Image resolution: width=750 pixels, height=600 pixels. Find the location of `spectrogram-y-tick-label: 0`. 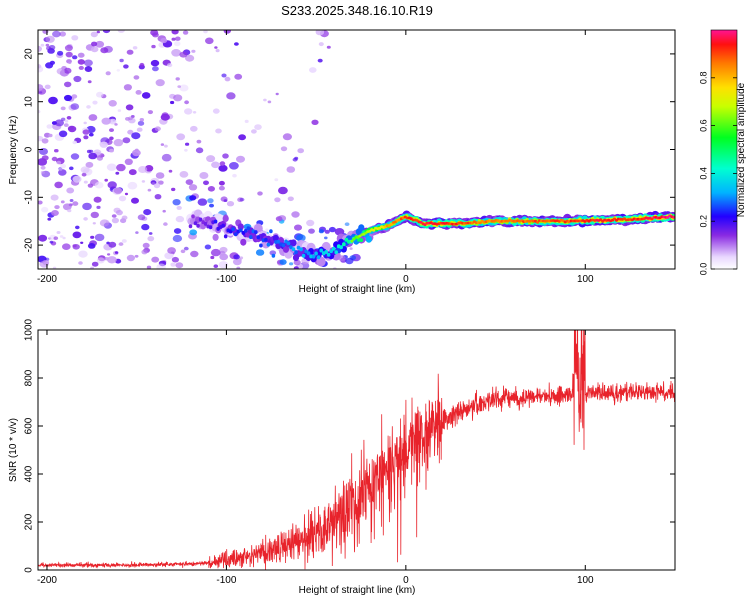

spectrogram-y-tick-label: 0 is located at coordinates (29, 149).